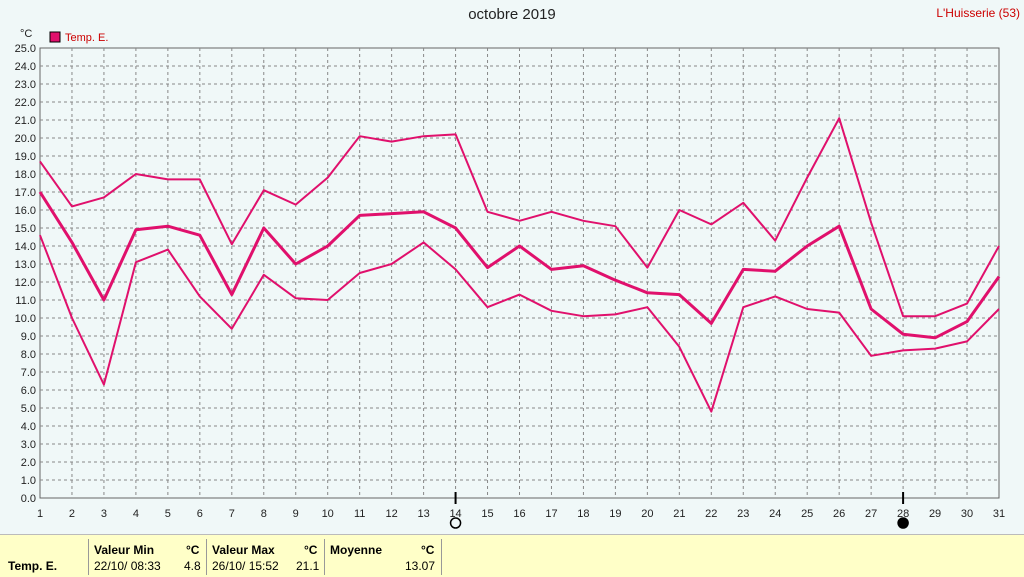  Describe the element at coordinates (33, 566) in the screenshot. I see `footer-series-label: Temp. E.` at that location.